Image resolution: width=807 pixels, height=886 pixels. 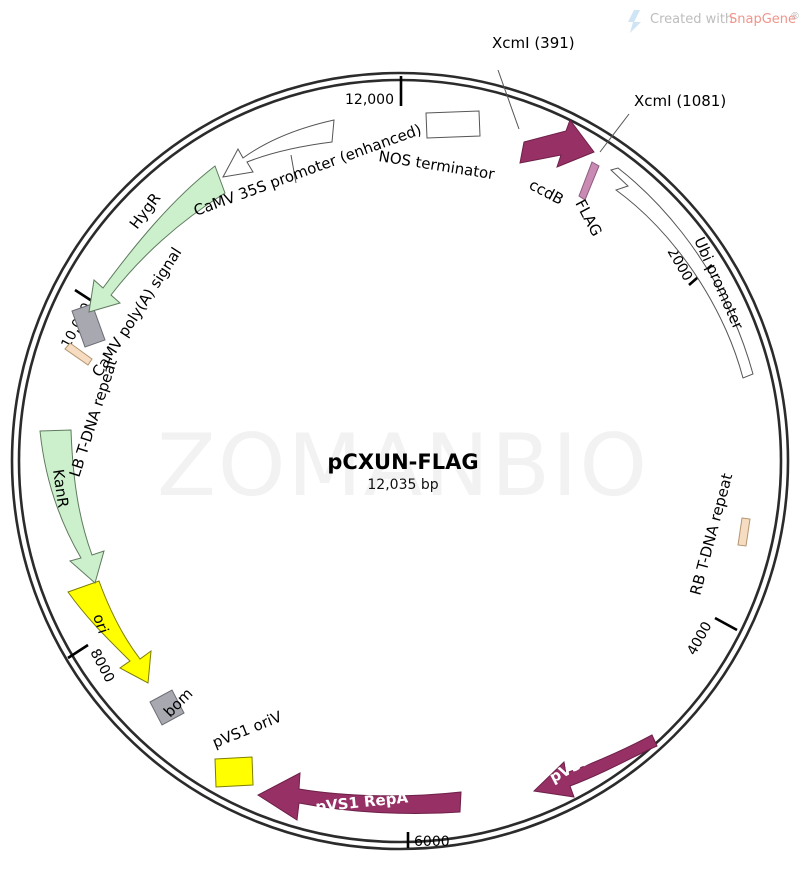 I want to click on feature-nos-terminator-box, so click(x=453, y=124).